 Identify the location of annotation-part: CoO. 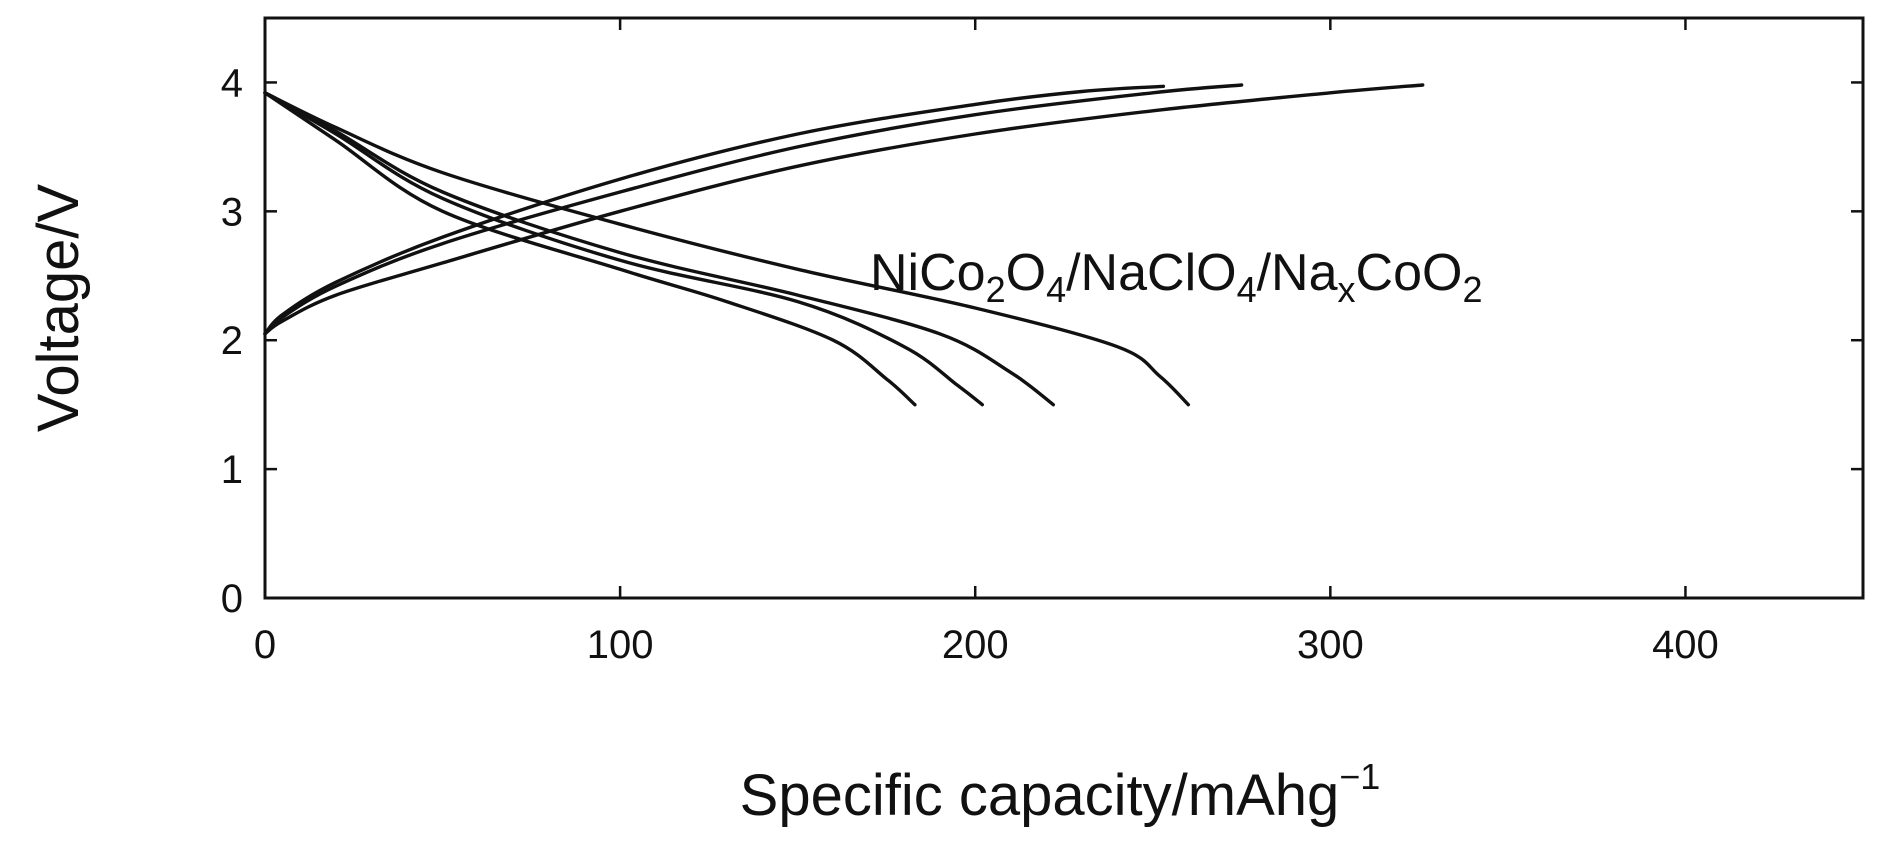
(1409, 273).